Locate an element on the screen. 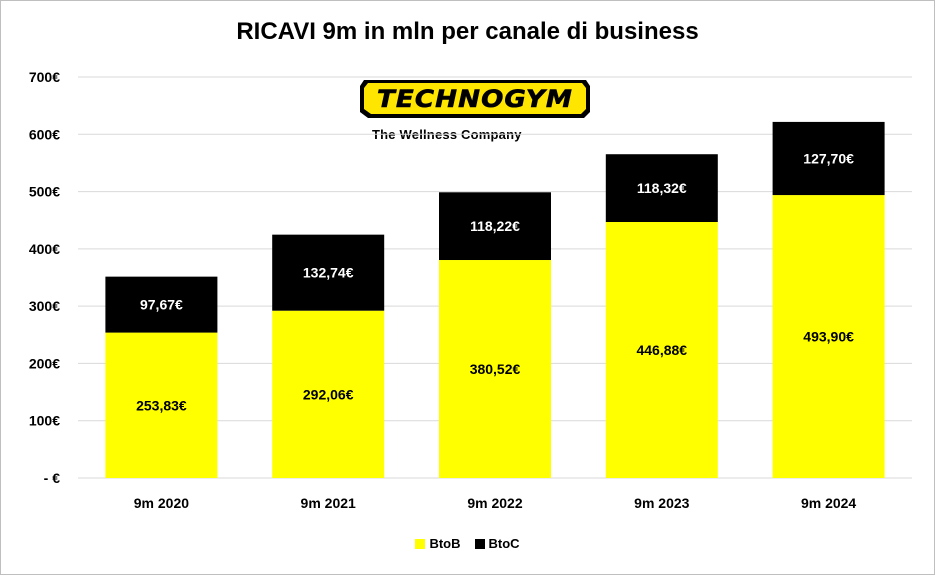 The image size is (935, 575). legend-item-btob: BtoB is located at coordinates (438, 543).